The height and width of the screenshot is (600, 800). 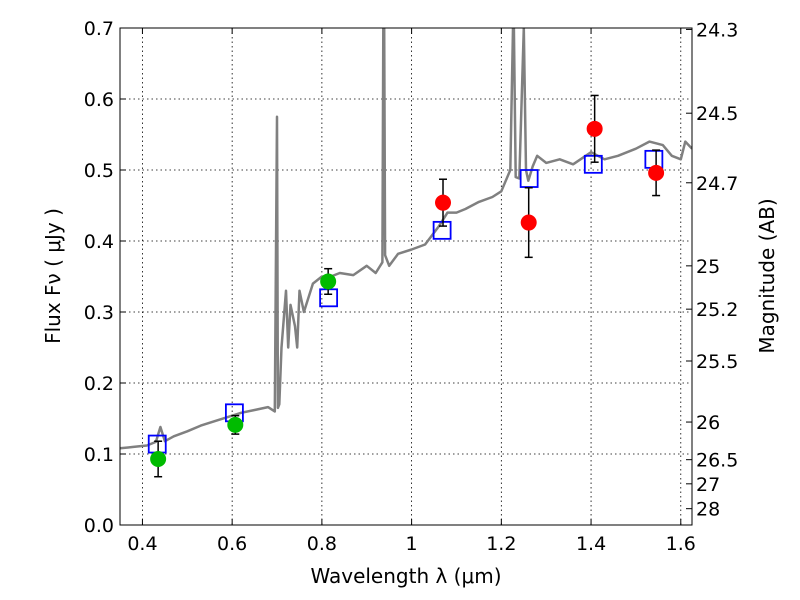 What do you see at coordinates (708, 485) in the screenshot?
I see `right-tick-label: 27` at bounding box center [708, 485].